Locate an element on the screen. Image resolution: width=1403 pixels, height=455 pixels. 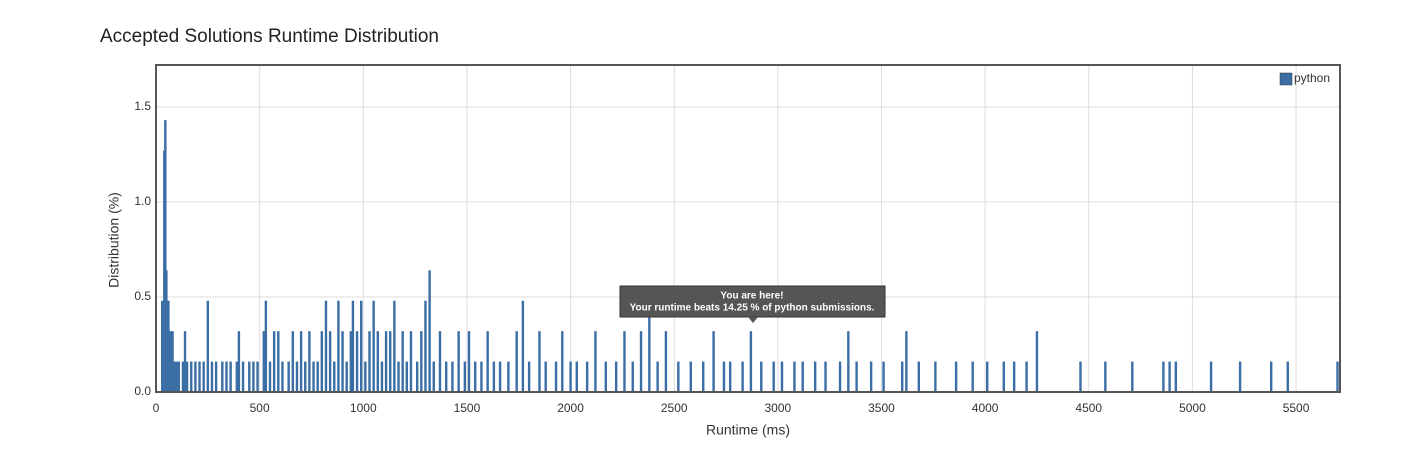
x-tick-label: 5500 is located at coordinates (1296, 408).